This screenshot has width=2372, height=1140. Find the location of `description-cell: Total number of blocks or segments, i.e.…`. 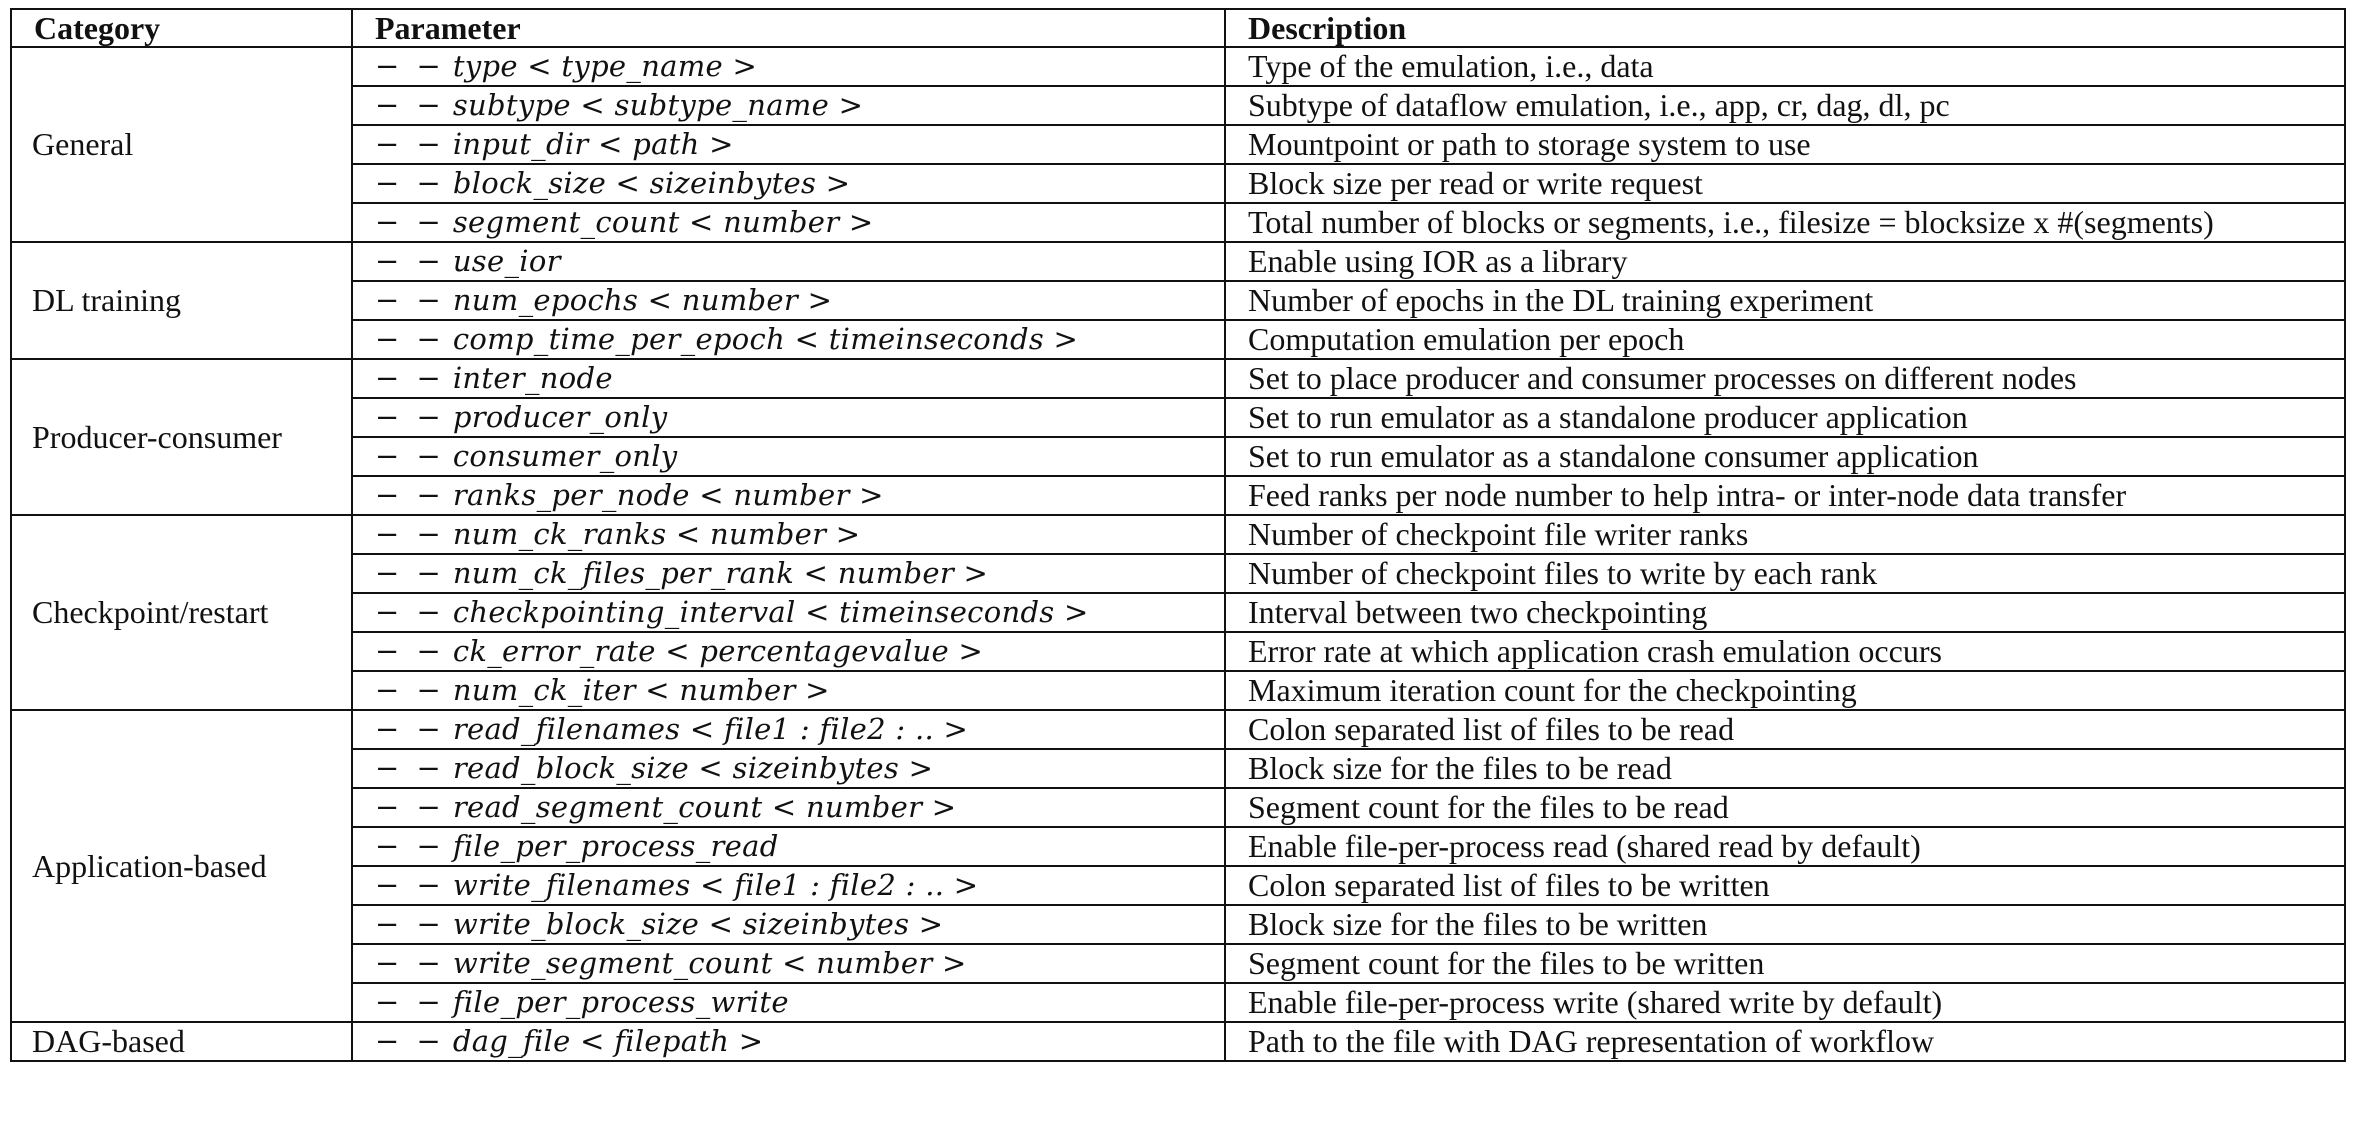

description-cell: Total number of blocks or segments, i.e.… is located at coordinates (1785, 222).